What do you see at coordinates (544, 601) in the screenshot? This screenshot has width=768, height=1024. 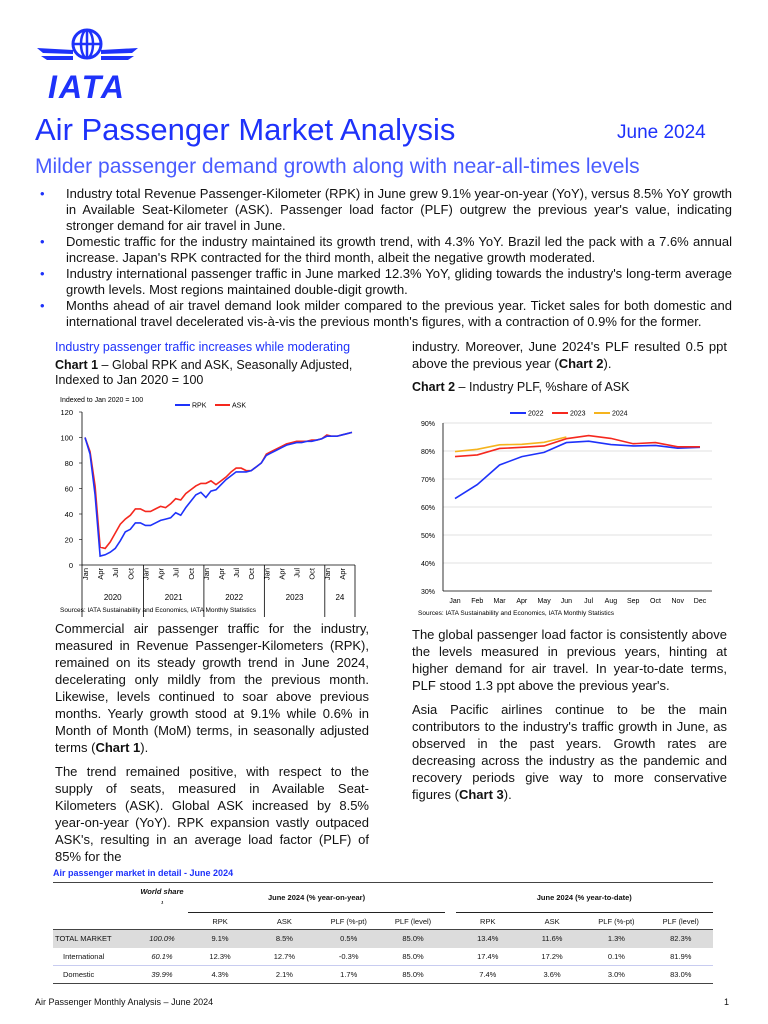 I see `x-tick-label: May` at bounding box center [544, 601].